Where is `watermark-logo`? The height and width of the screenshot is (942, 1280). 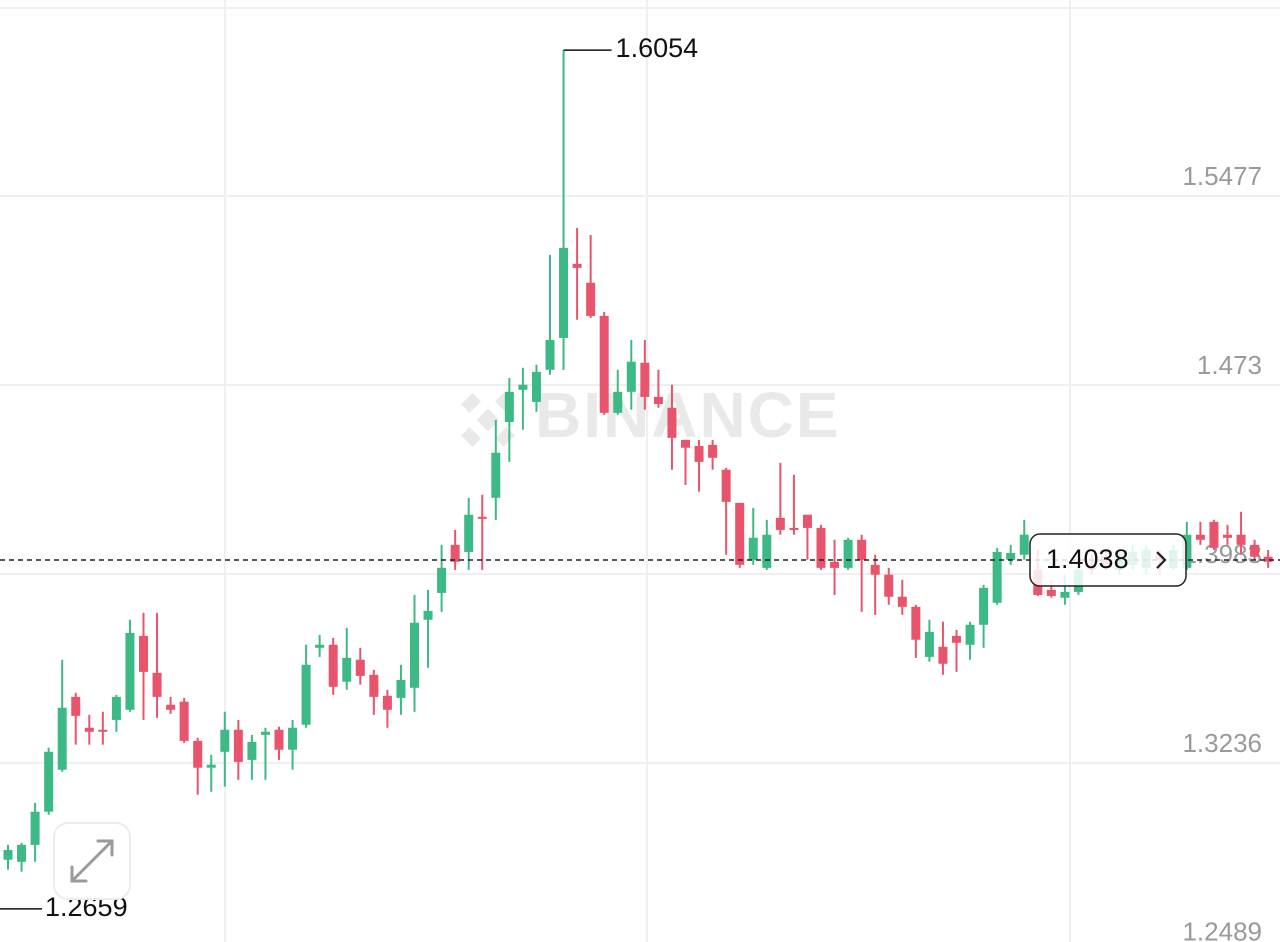
watermark-logo is located at coordinates (488, 420).